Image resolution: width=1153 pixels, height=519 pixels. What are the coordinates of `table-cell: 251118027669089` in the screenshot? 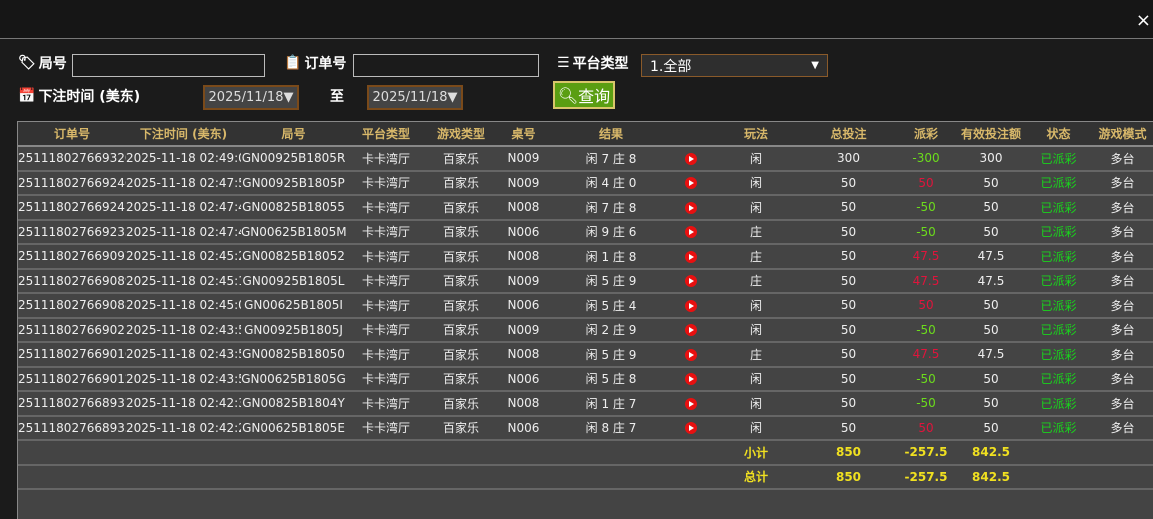 It's located at (72, 281).